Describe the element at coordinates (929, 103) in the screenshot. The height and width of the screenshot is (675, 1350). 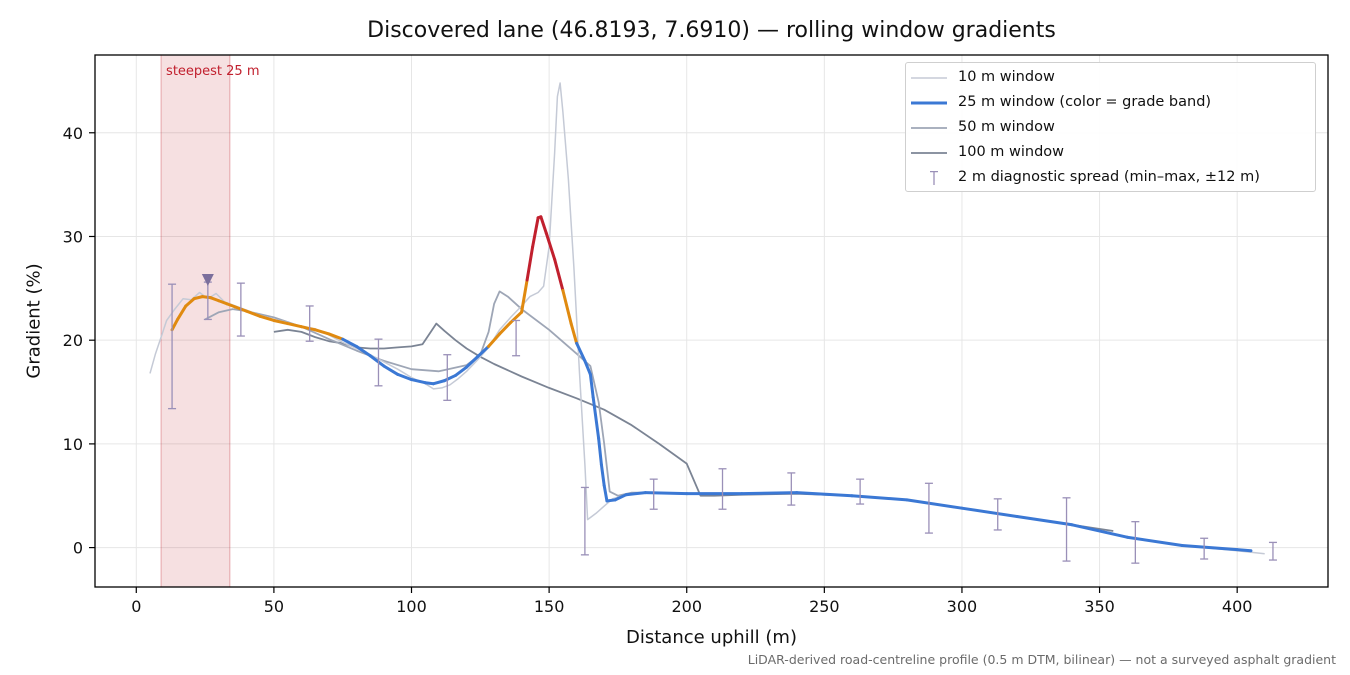
I see `legend-swatch-25m` at that location.